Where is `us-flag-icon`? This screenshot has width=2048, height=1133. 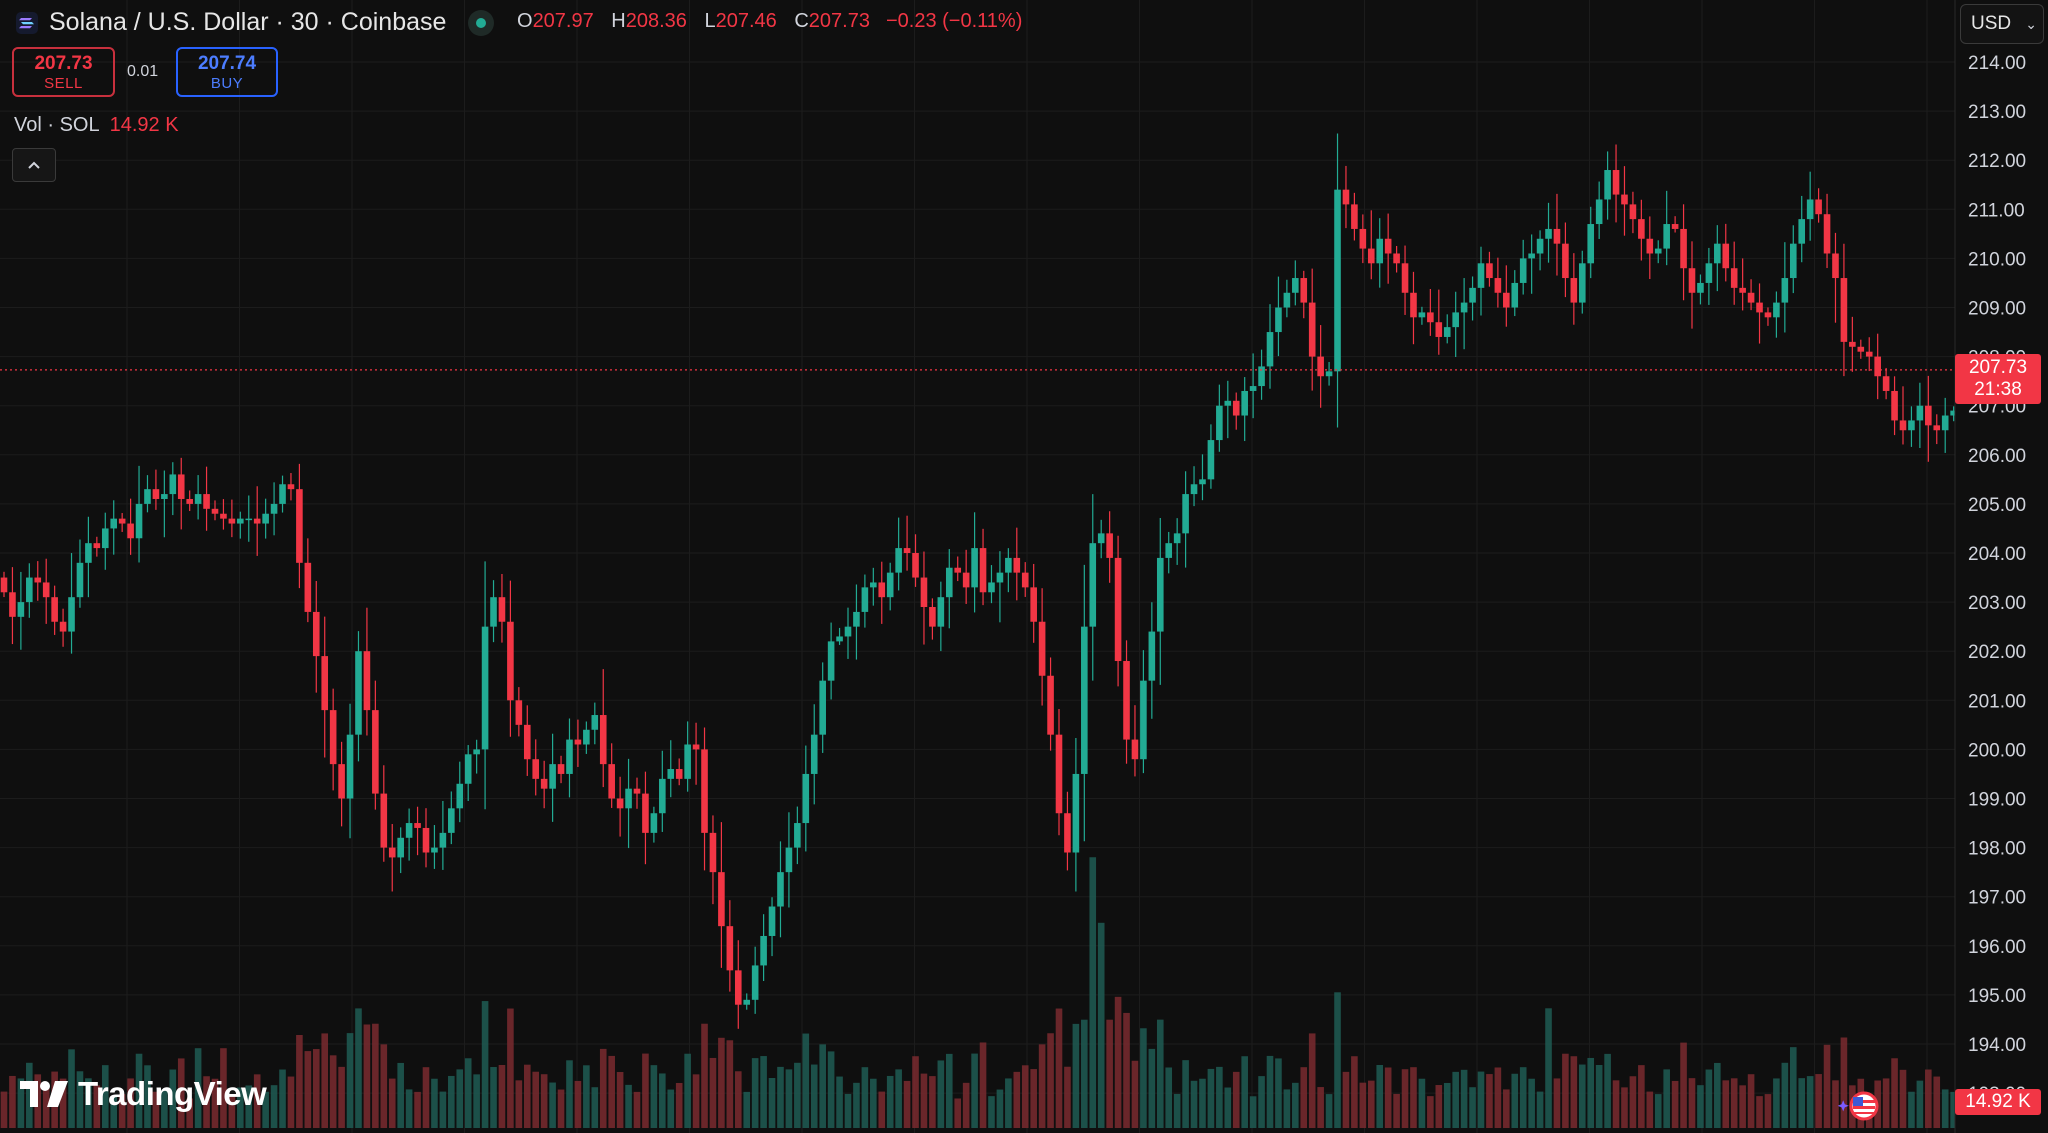
us-flag-icon is located at coordinates (1860, 1106).